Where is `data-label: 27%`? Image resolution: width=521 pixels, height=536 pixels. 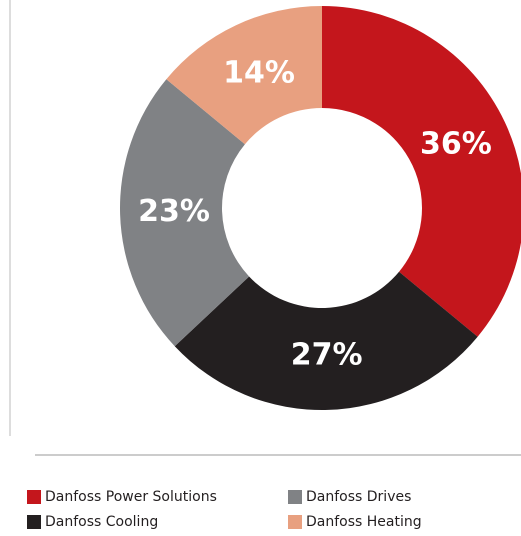 data-label: 27% is located at coordinates (327, 354).